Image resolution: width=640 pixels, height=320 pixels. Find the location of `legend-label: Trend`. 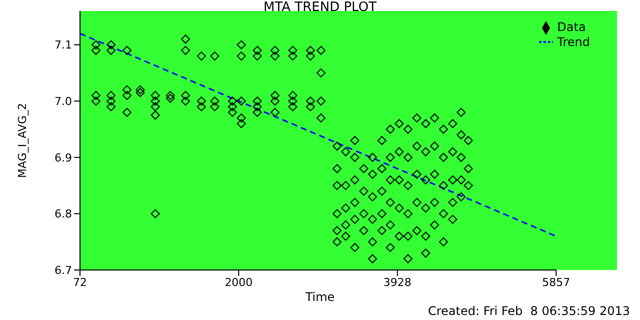

legend-label: Trend is located at coordinates (573, 41).